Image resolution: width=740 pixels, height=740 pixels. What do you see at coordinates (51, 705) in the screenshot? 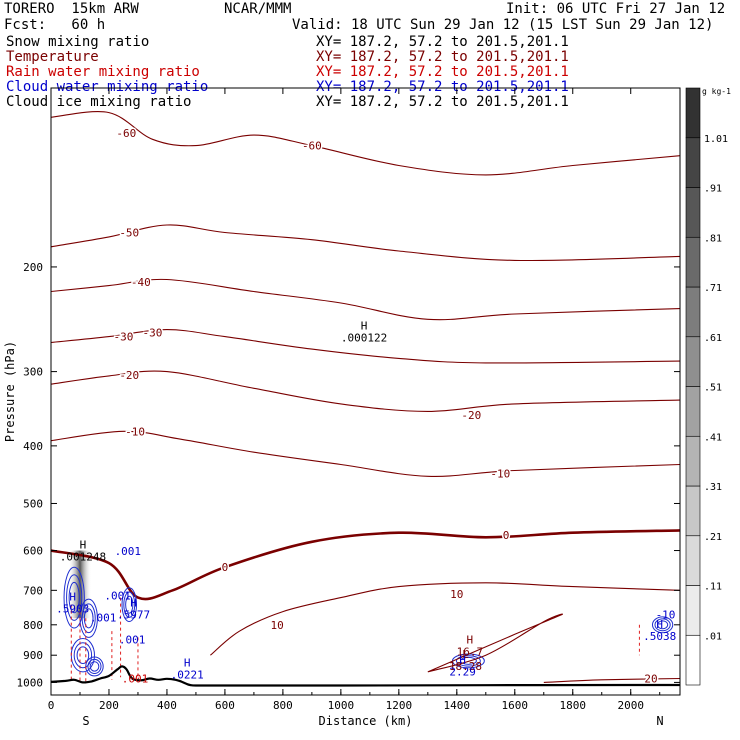
I see `x-tick-label: 0` at bounding box center [51, 705].